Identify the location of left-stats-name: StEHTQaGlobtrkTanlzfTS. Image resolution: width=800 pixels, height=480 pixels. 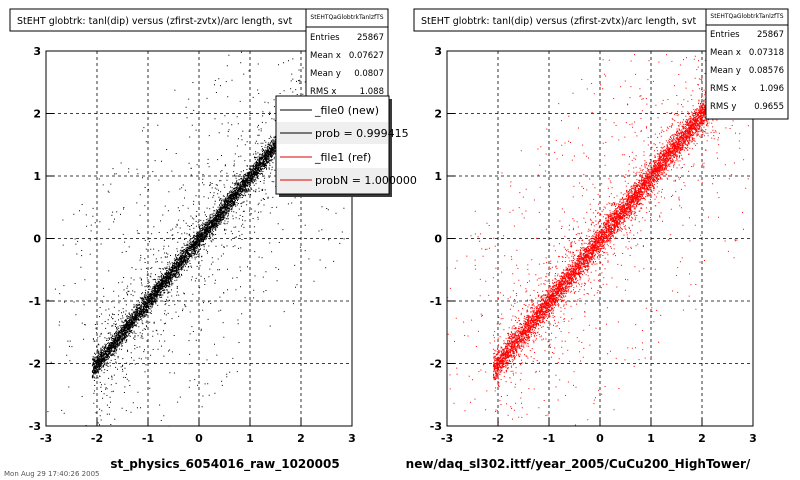
(346, 17).